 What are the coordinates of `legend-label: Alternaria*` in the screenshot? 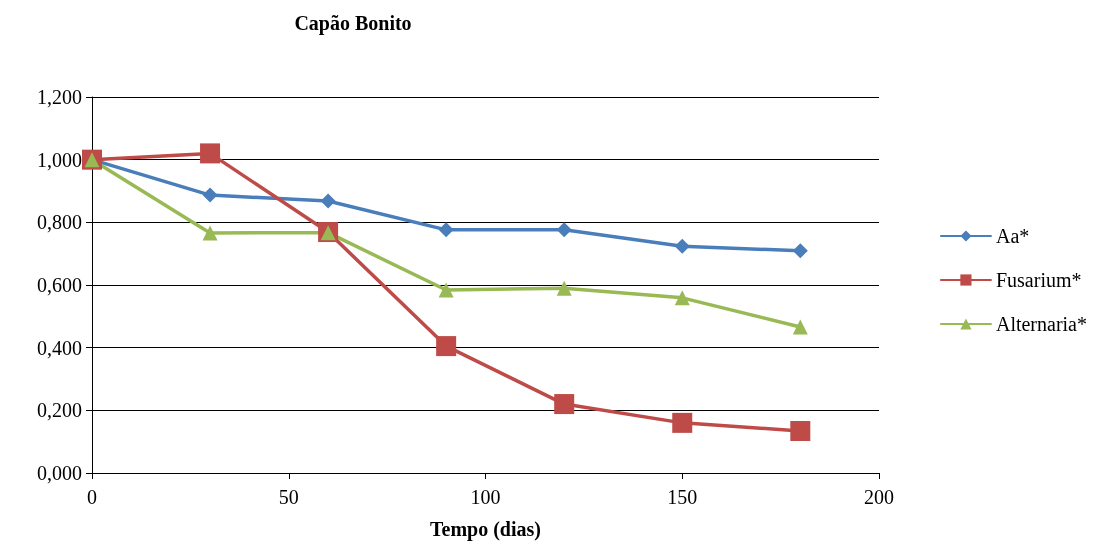 It's located at (1041, 324).